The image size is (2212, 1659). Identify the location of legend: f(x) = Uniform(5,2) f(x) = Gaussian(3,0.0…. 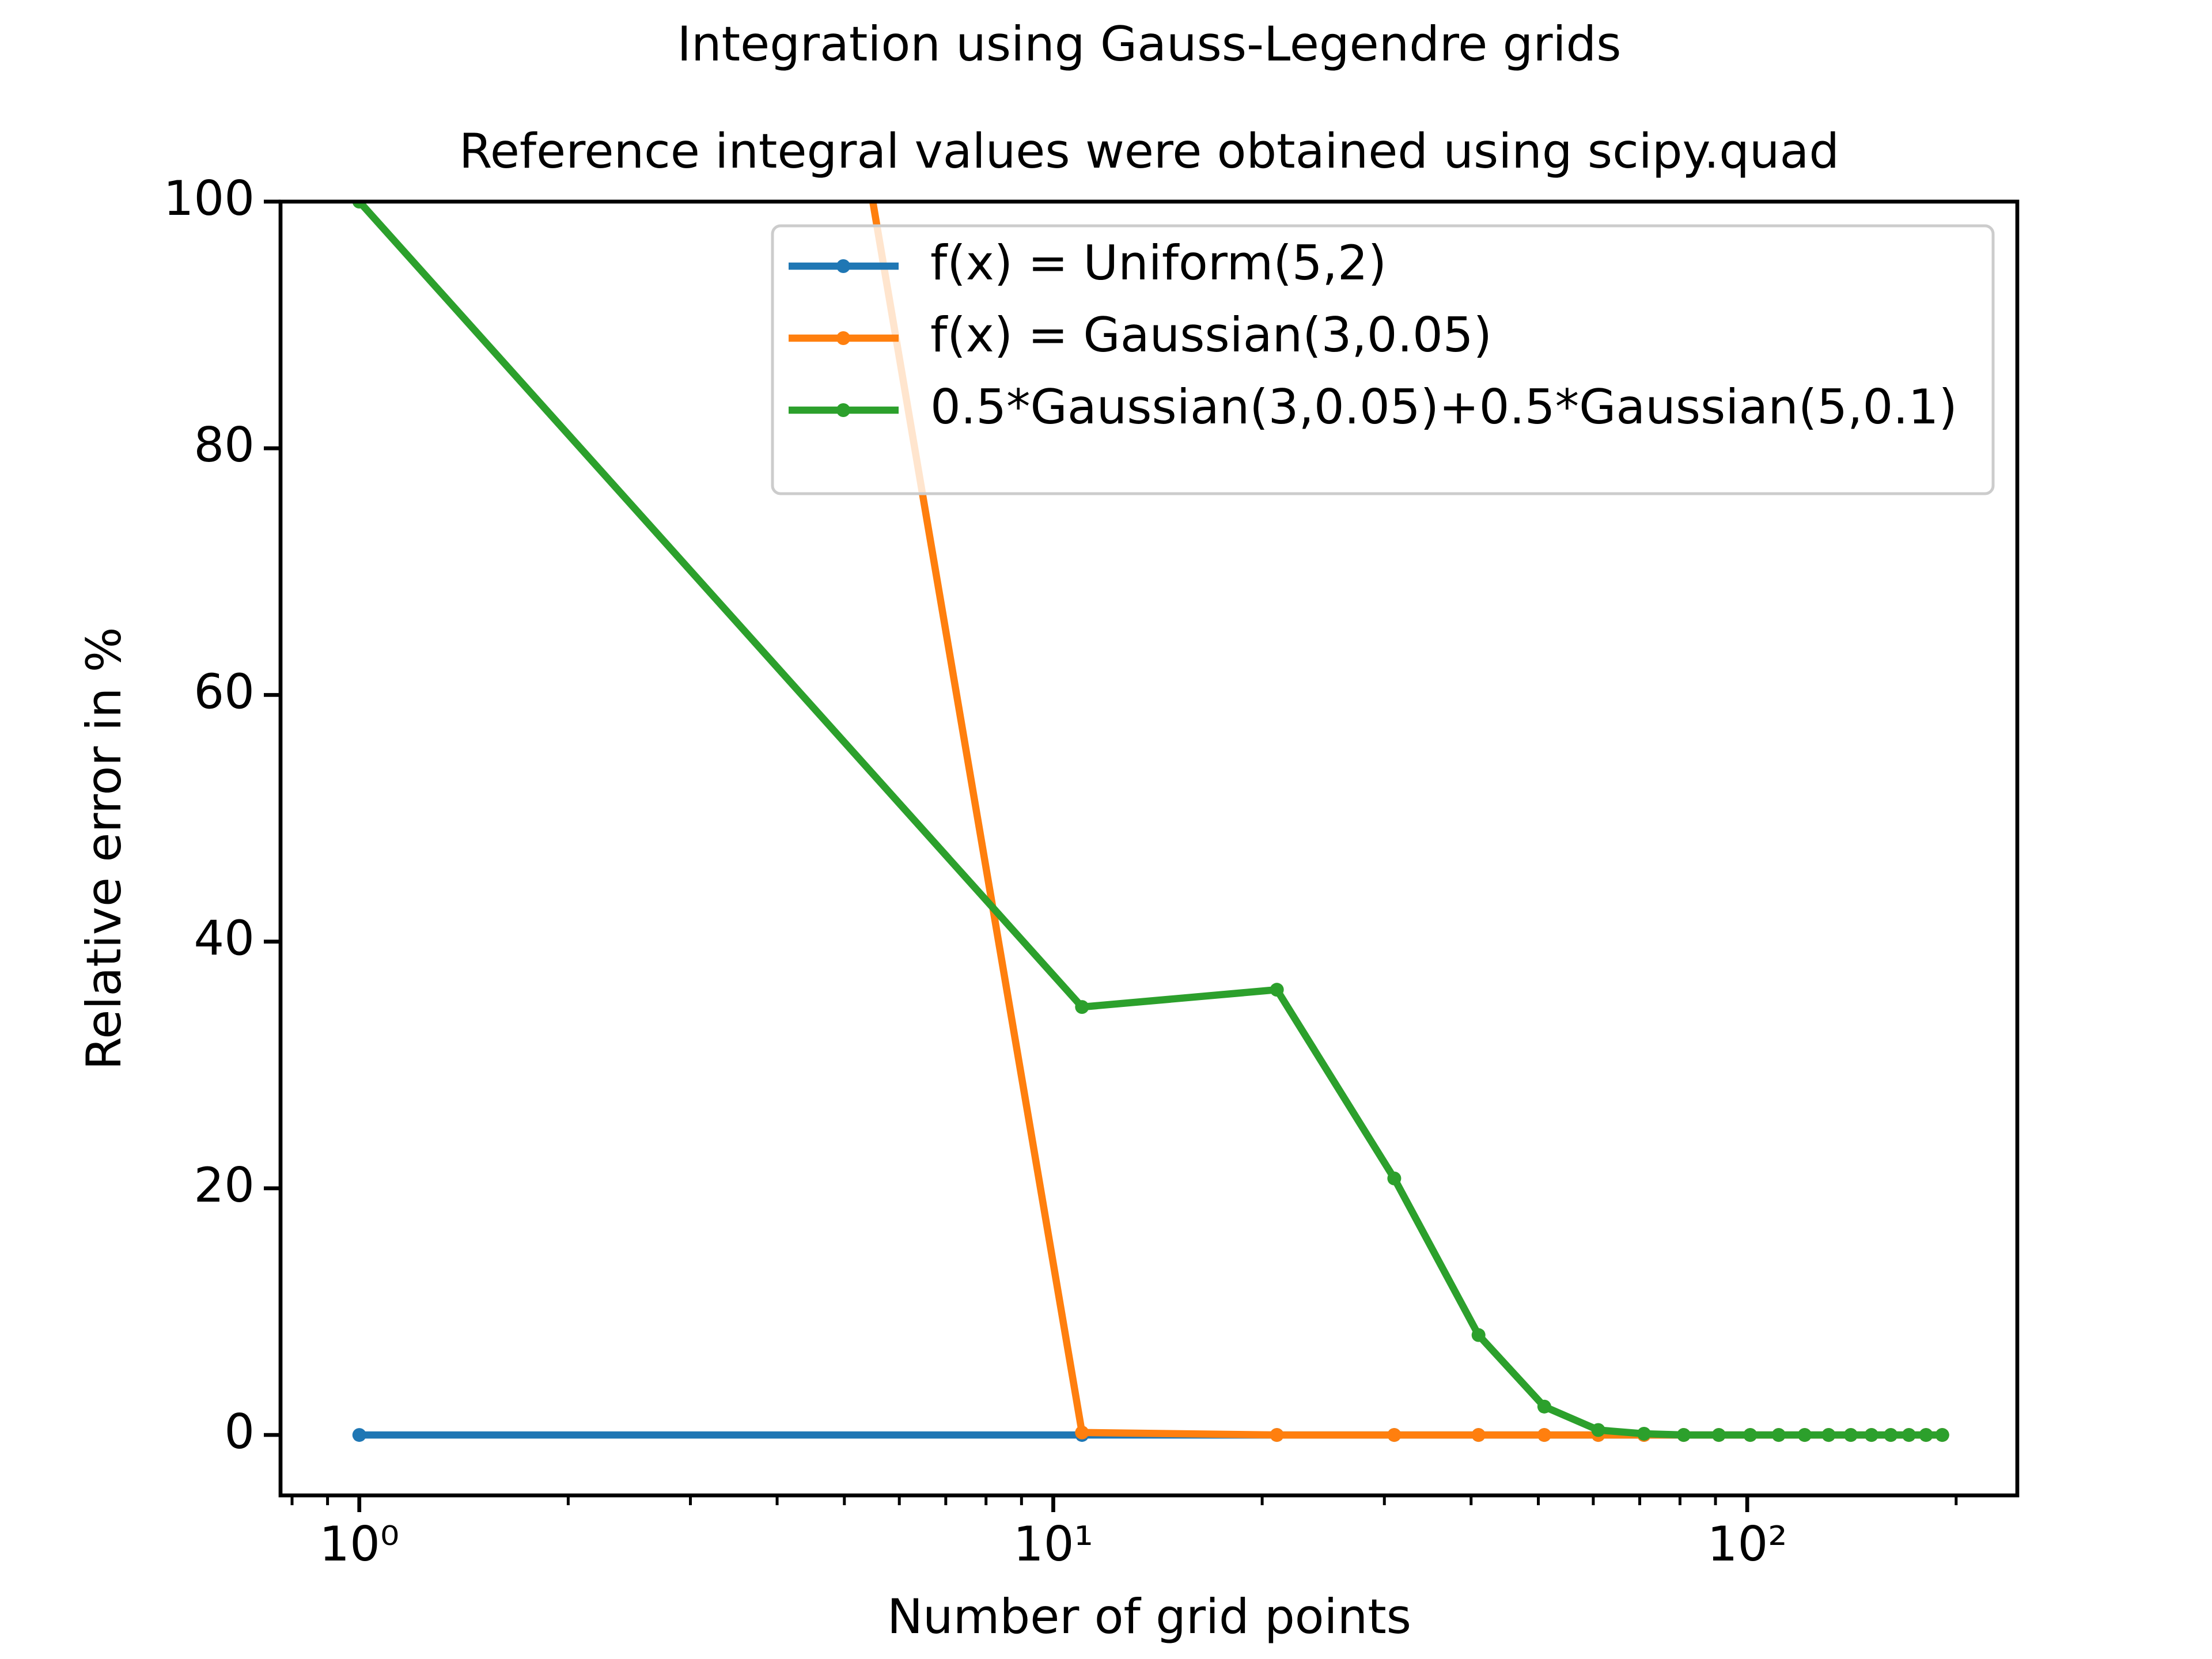
(1383, 359).